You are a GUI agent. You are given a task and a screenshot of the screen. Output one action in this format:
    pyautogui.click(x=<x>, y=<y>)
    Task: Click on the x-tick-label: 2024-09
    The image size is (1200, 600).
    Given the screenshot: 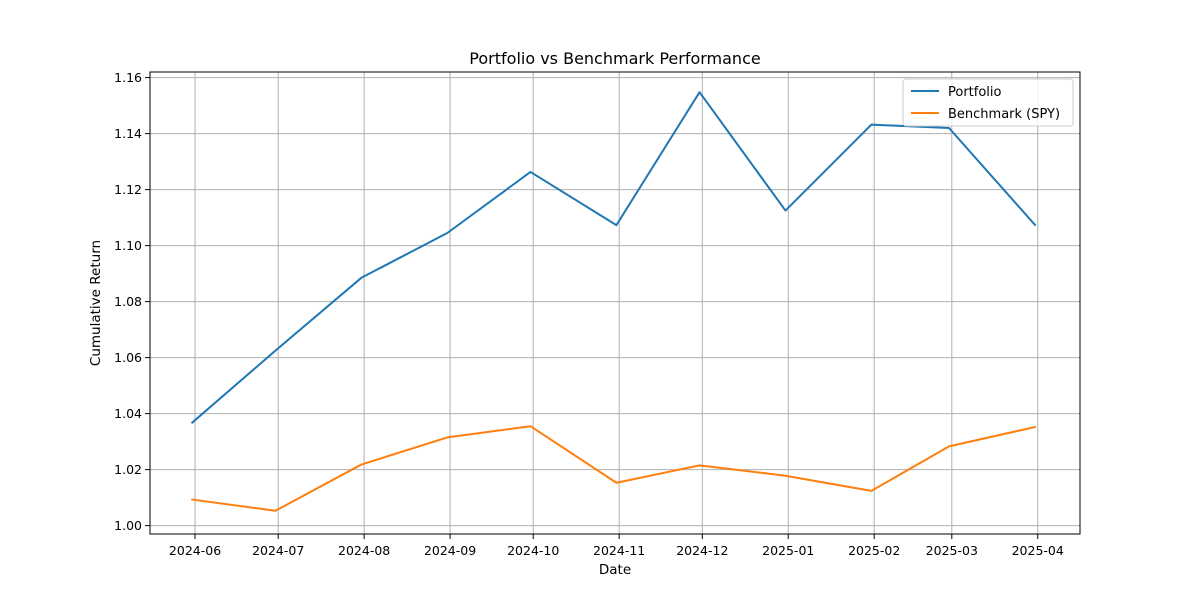 What is the action you would take?
    pyautogui.click(x=450, y=550)
    